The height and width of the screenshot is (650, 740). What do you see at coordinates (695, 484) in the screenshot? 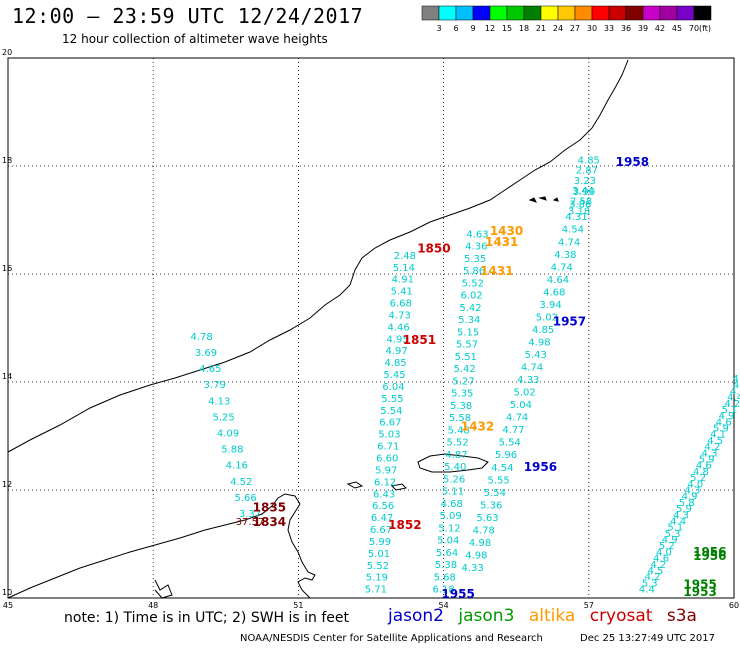
I see `swh-value-right-track: 4.0` at bounding box center [695, 484].